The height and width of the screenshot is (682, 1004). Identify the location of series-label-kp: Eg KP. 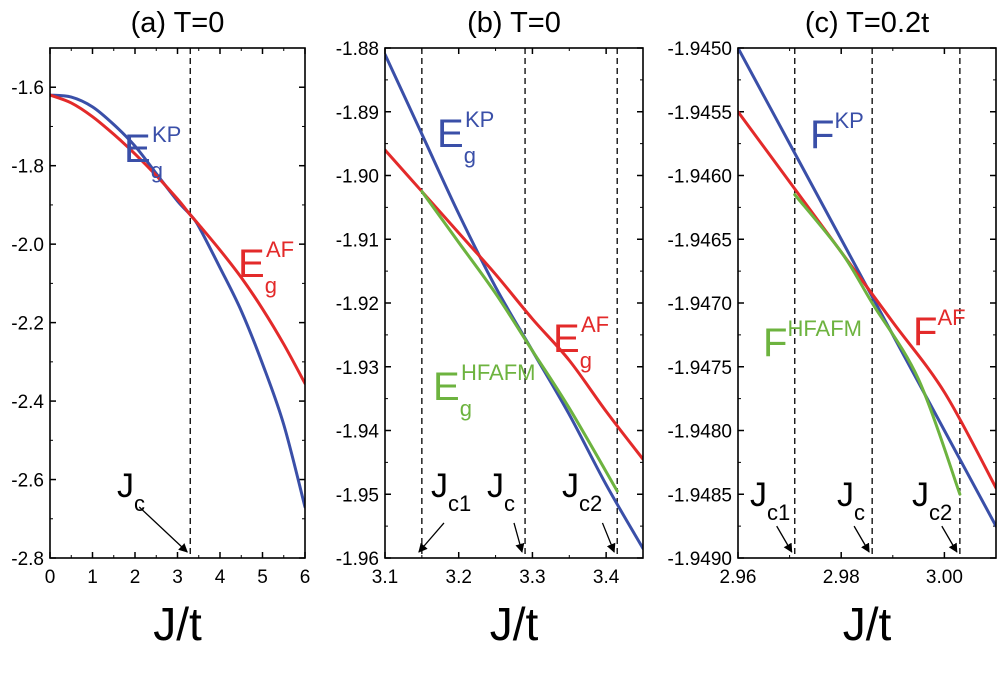
(465, 137).